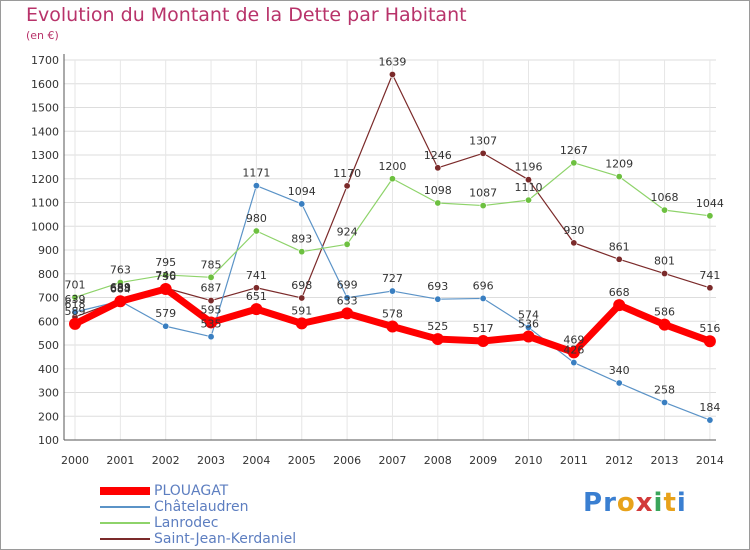  I want to click on data-label: 591, so click(301, 310).